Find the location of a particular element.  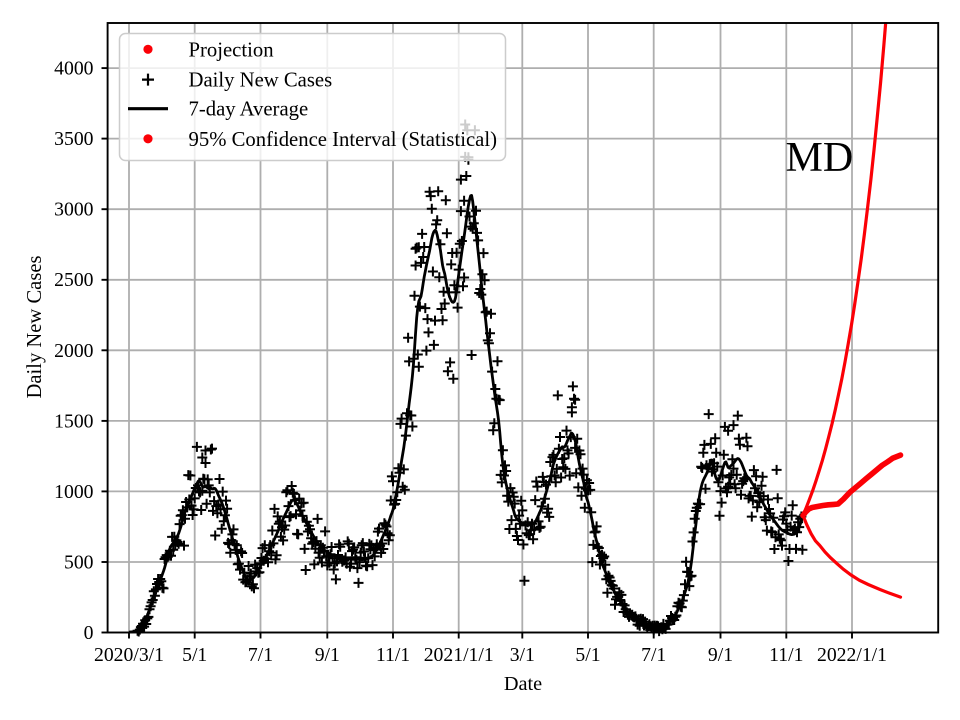

svg-text: 500 is located at coordinates (79, 563).